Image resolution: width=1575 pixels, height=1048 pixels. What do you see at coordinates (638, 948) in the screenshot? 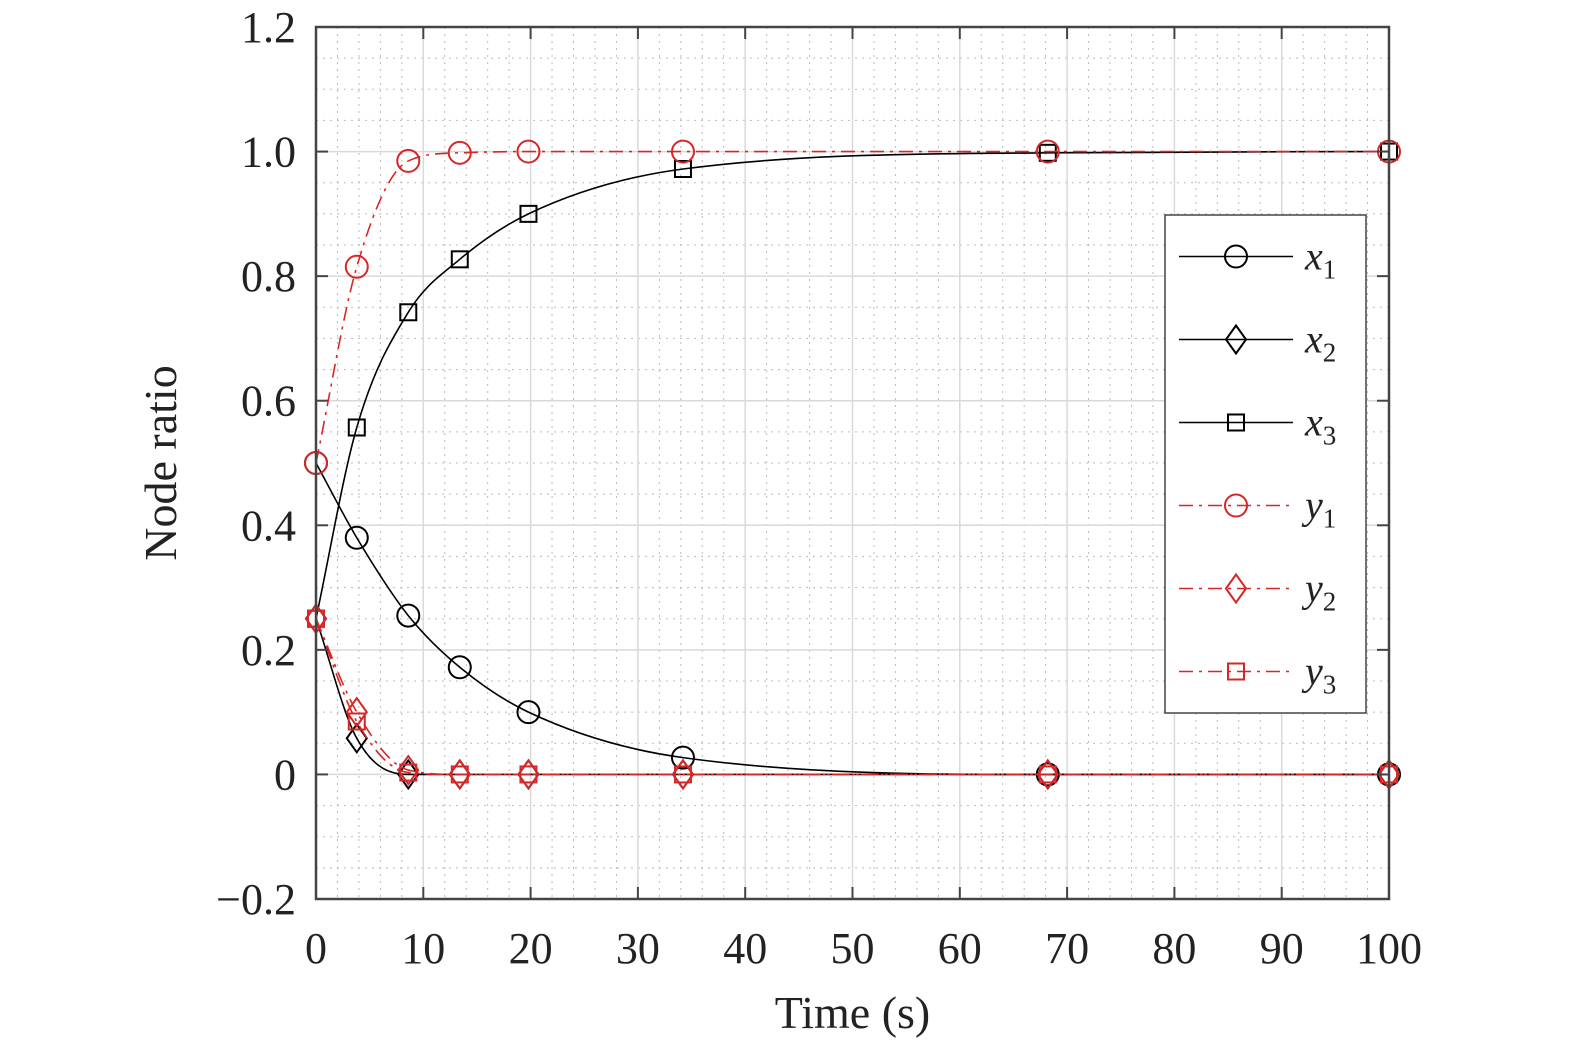
I see `x-tick-label: 30` at bounding box center [638, 948].